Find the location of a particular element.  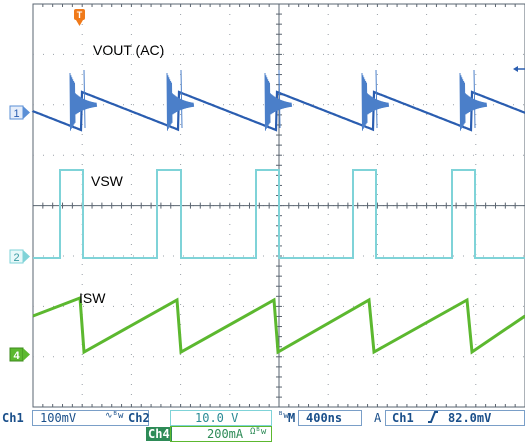

ch2-coupling-icon: ᴮw is located at coordinates (283, 416).